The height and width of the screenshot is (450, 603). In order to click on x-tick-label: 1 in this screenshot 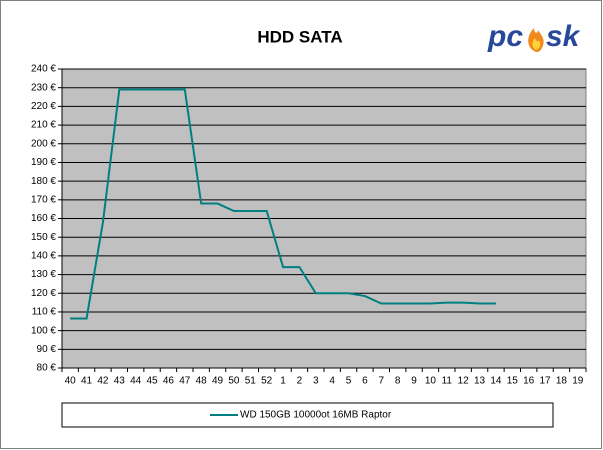, I will do `click(283, 381)`.